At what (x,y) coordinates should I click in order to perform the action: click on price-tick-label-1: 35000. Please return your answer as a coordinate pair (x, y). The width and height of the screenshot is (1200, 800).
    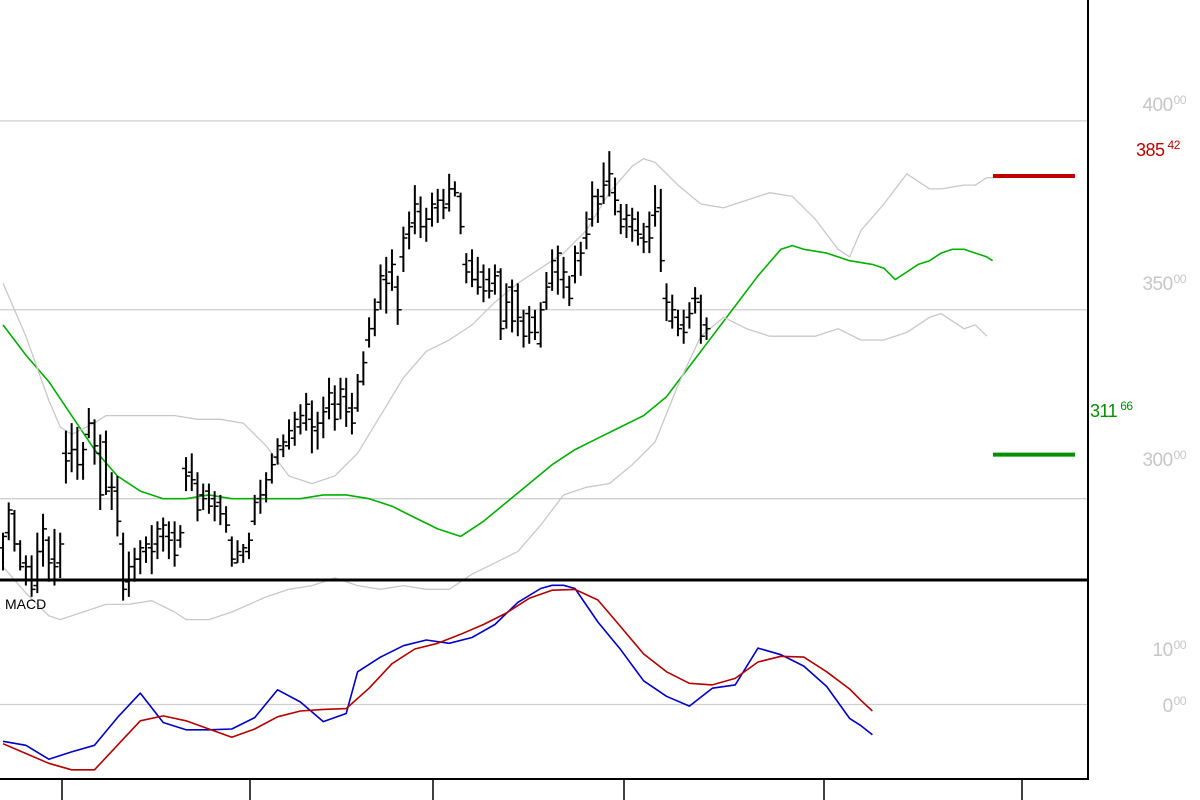
    Looking at the image, I should click on (1164, 283).